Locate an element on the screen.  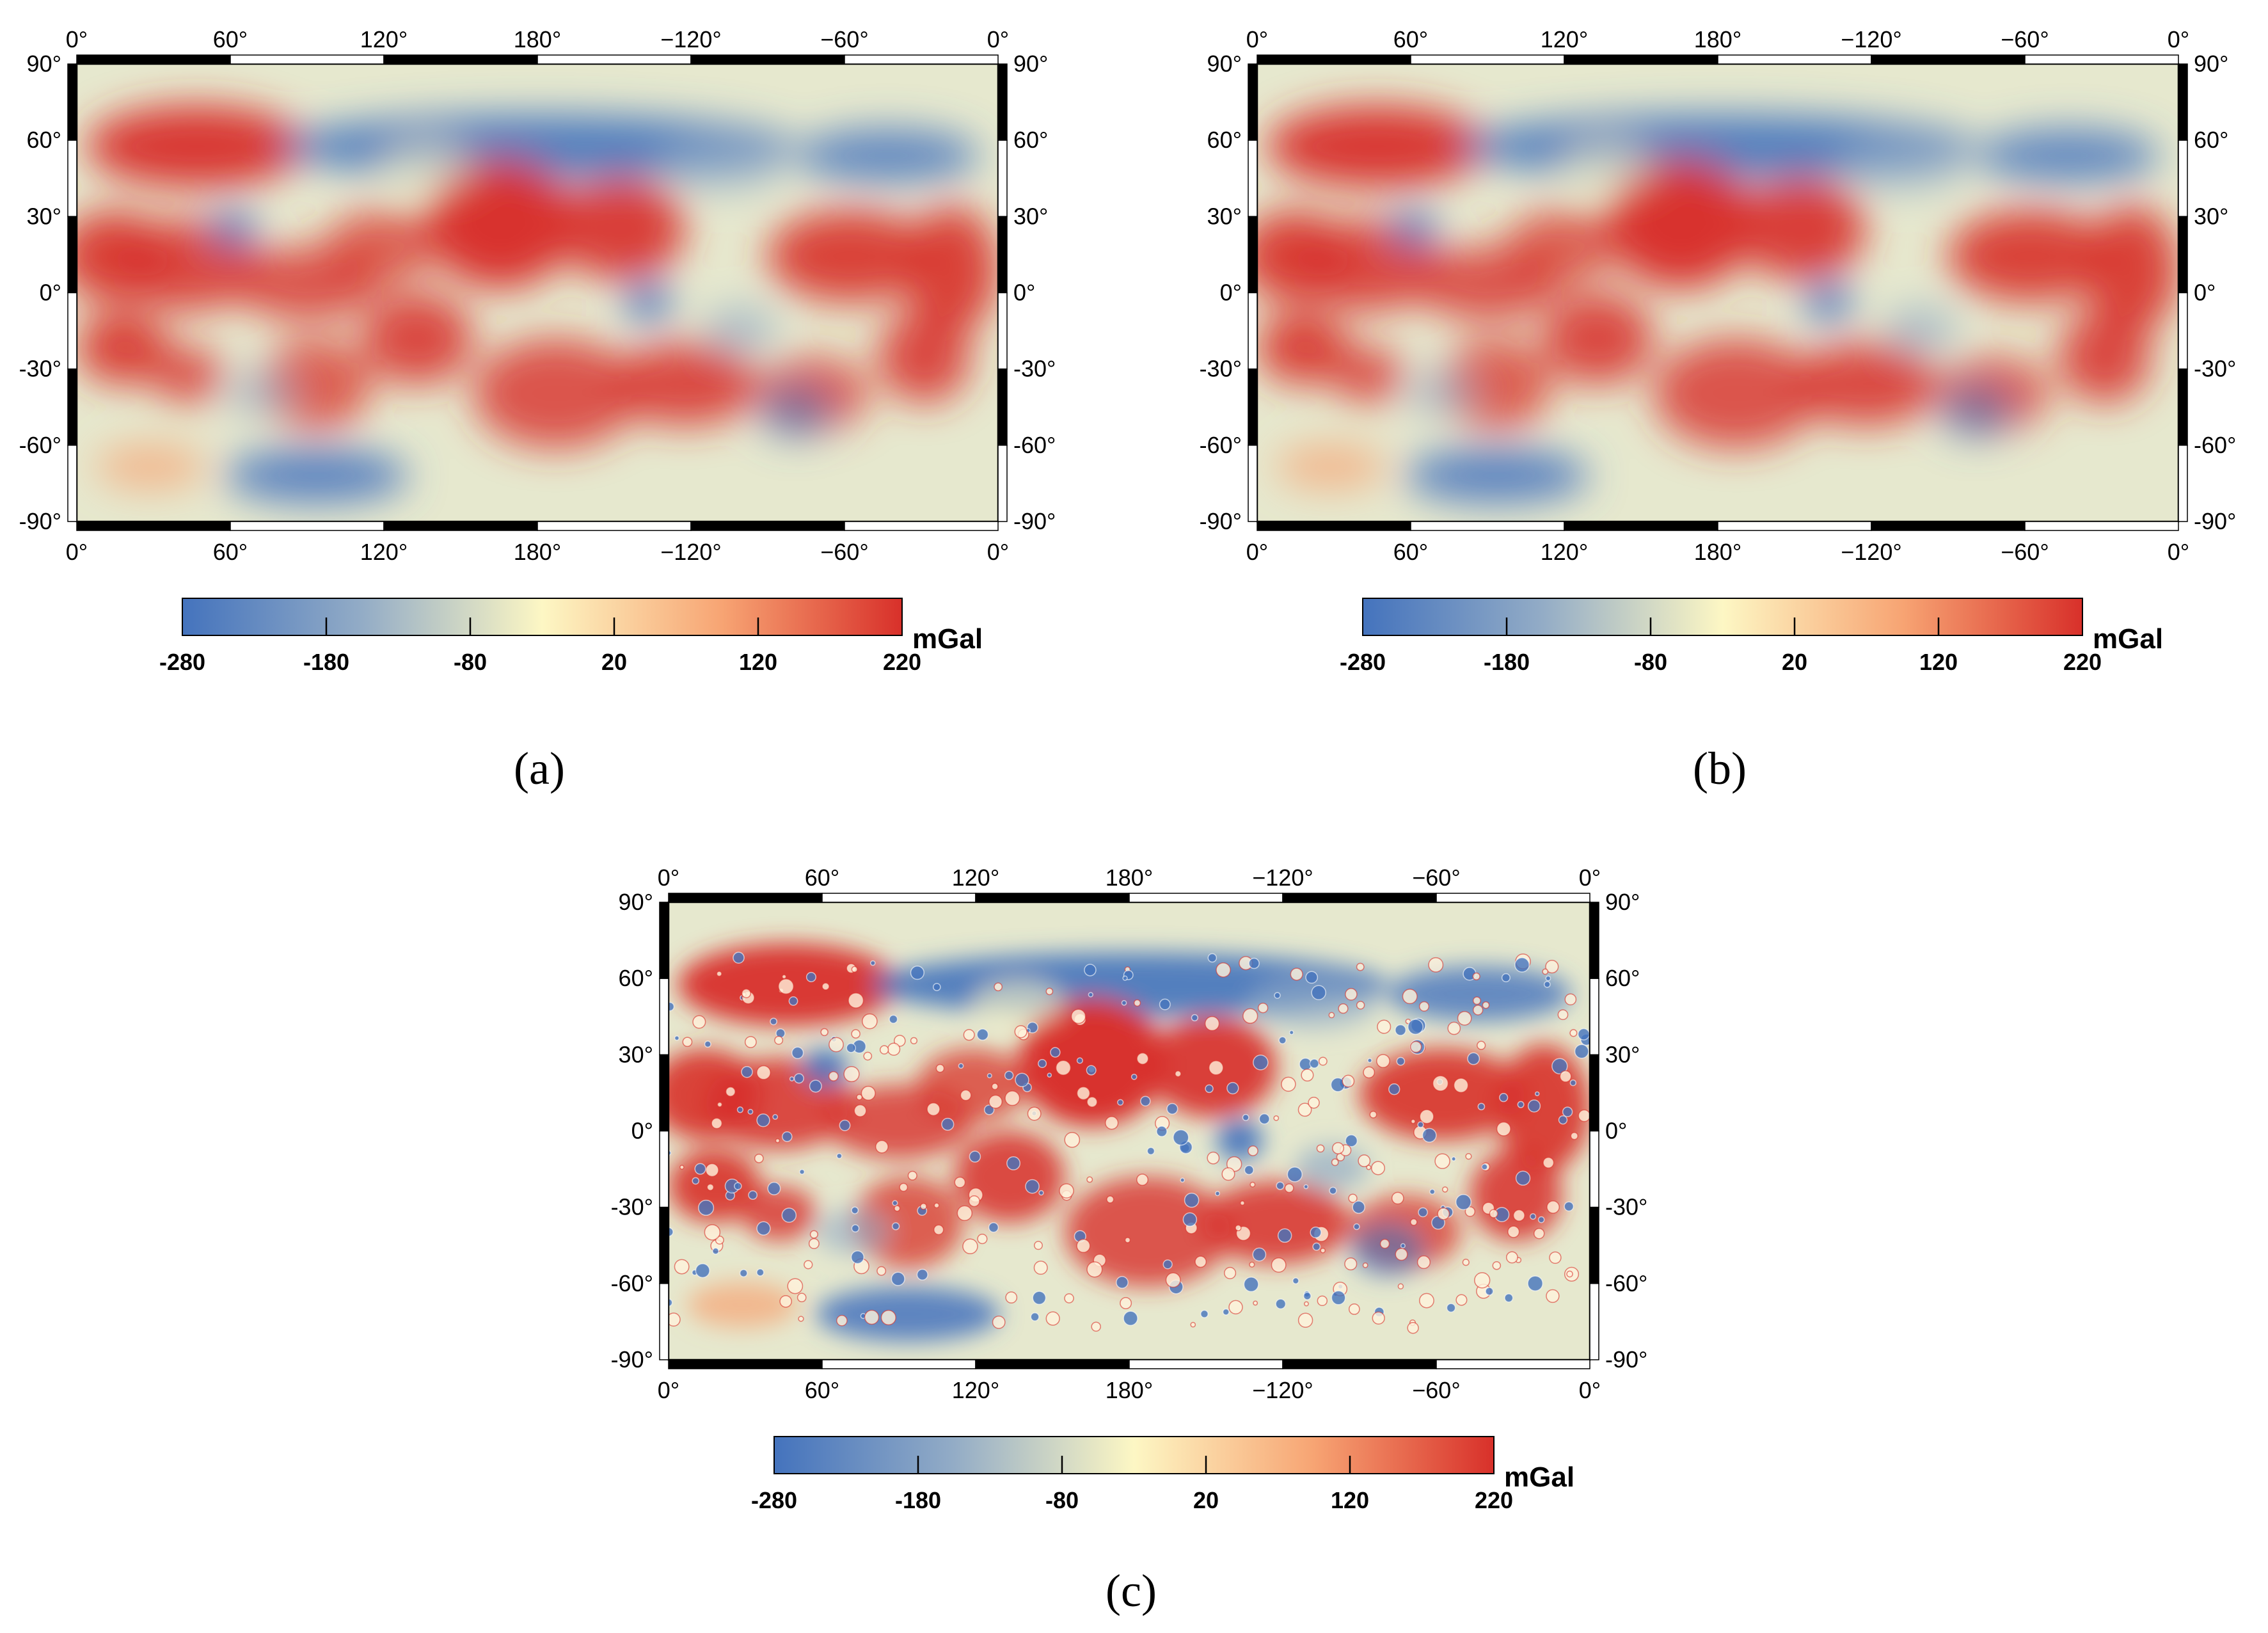
lon-tick-bottom-6: 0° is located at coordinates (1590, 1390).